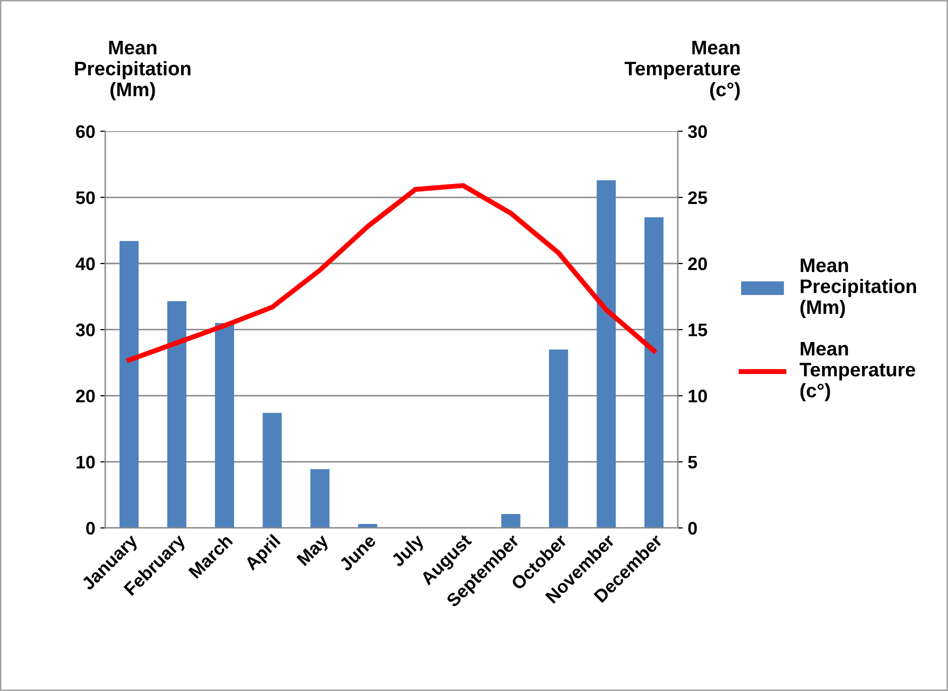 Image resolution: width=948 pixels, height=691 pixels. What do you see at coordinates (409, 551) in the screenshot?
I see `x-tick-label: July` at bounding box center [409, 551].